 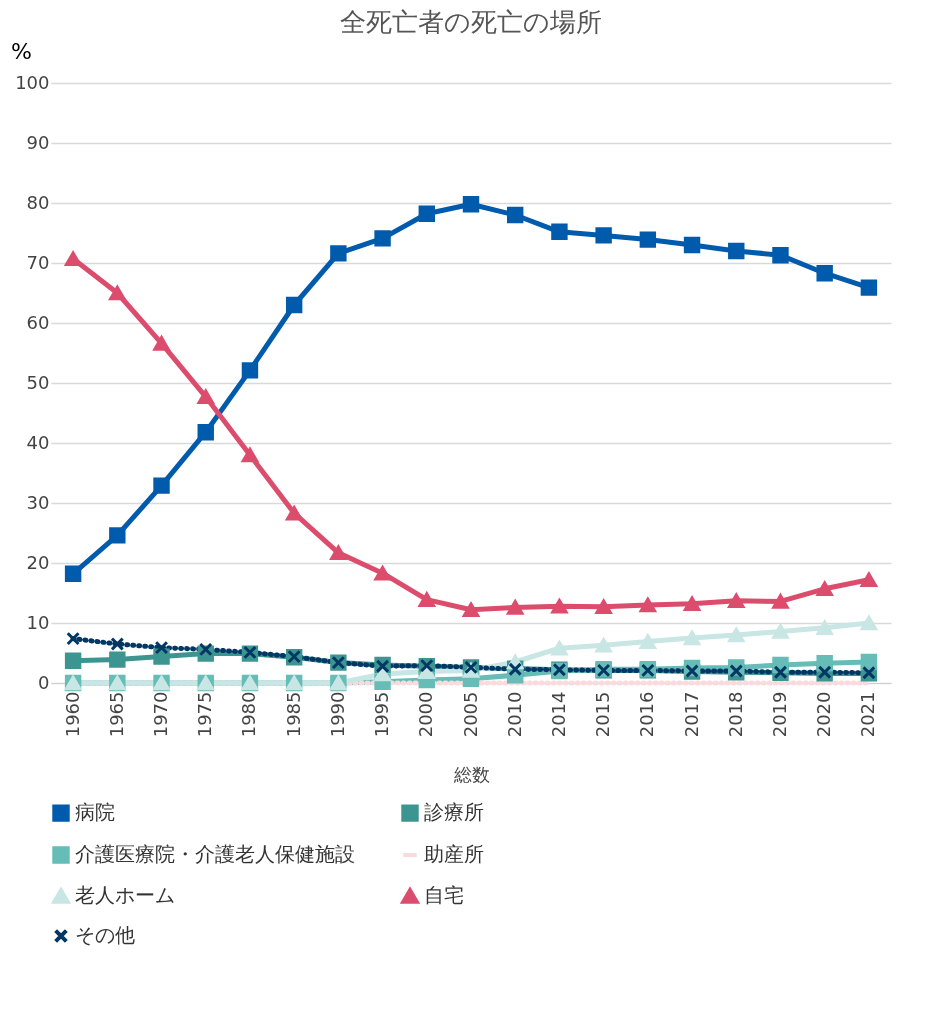 What do you see at coordinates (38, 442) in the screenshot?
I see `y-tick-label: 40` at bounding box center [38, 442].